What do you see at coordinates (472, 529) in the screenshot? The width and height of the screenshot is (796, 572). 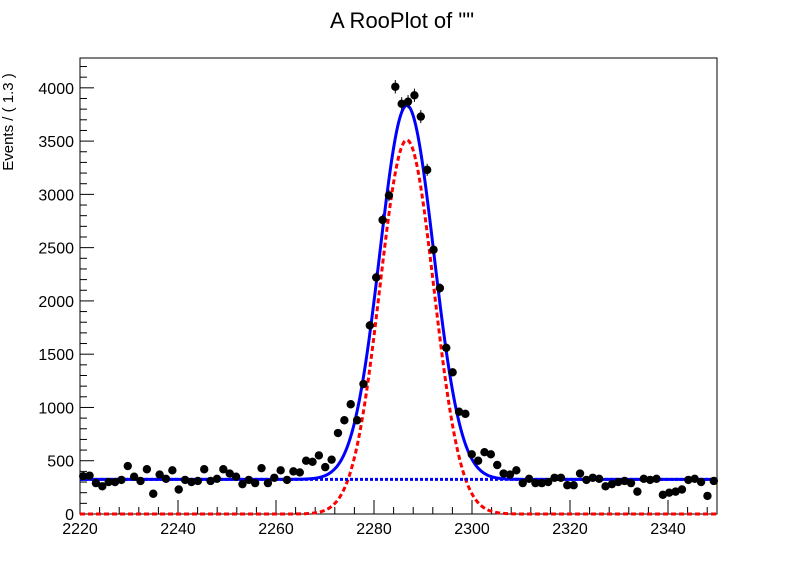 I see `x-tick-label: 2300` at bounding box center [472, 529].